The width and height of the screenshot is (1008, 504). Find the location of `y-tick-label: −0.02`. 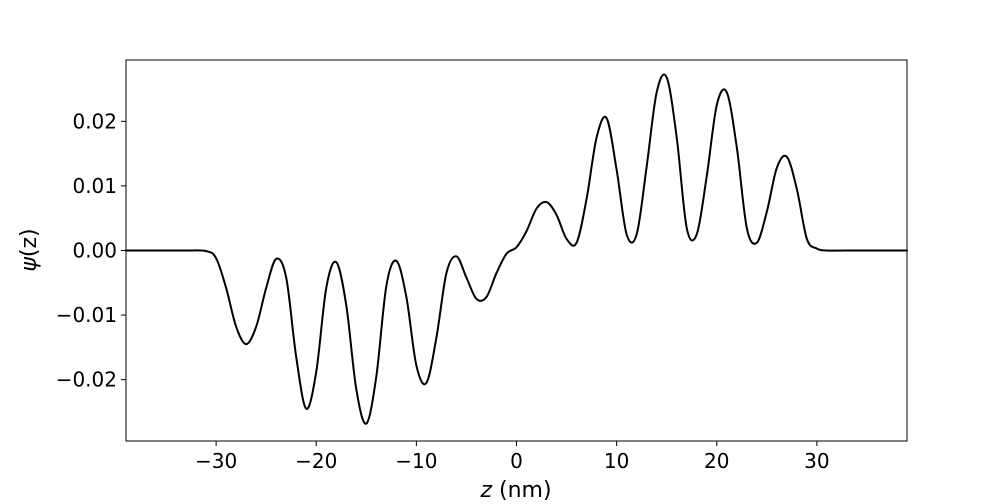

y-tick-label: −0.02 is located at coordinates (86, 380).